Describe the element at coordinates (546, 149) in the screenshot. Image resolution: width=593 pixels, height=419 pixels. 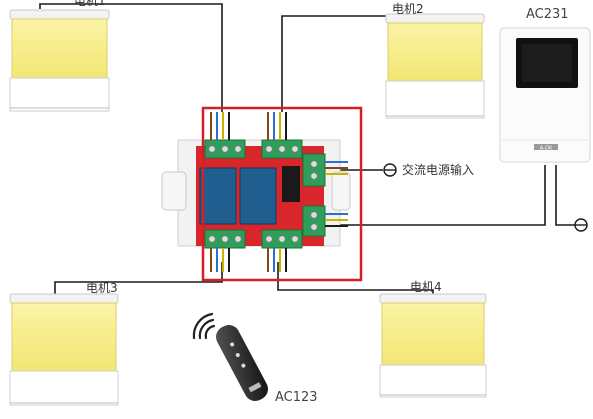
I see `panel-logo: A-OK` at that location.